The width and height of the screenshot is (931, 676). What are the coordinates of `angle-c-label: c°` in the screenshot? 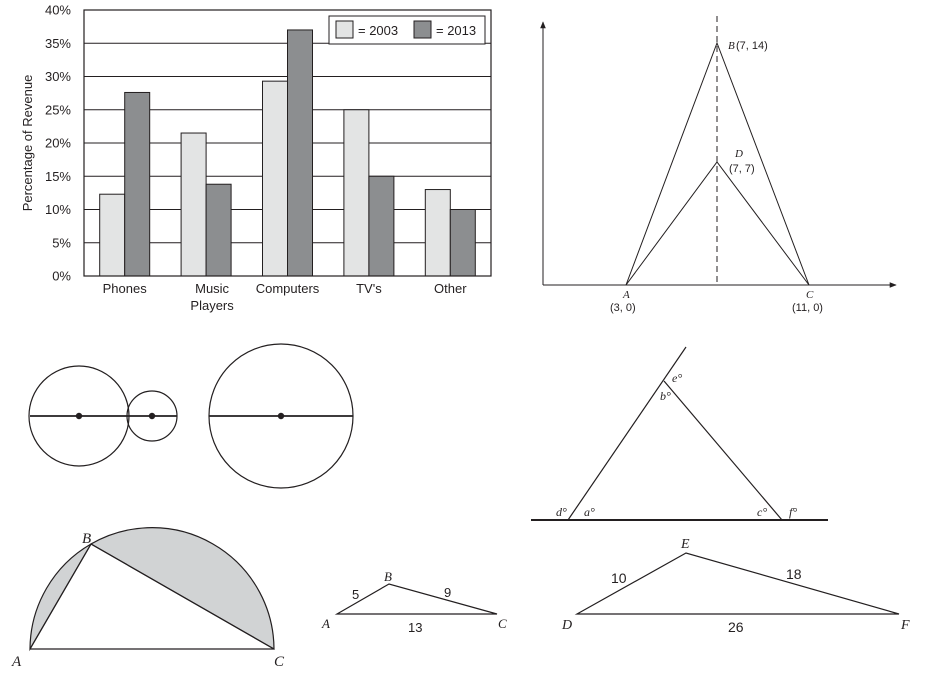 It's located at (762, 512).